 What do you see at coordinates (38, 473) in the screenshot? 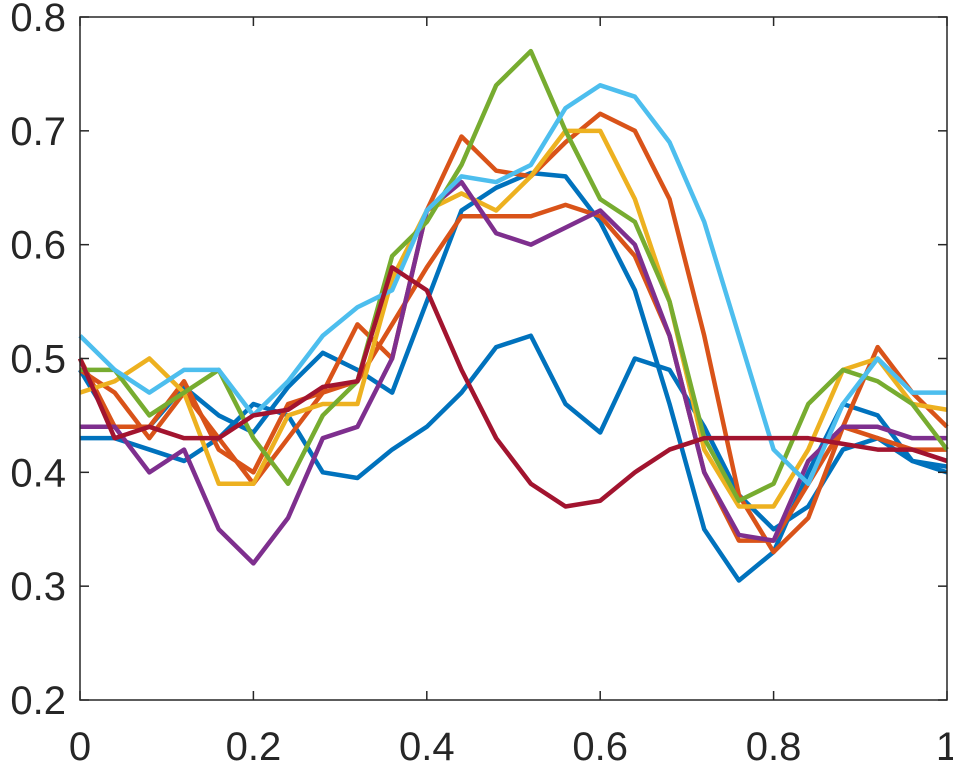
I see `y-tick-label: 0.4` at bounding box center [38, 473].